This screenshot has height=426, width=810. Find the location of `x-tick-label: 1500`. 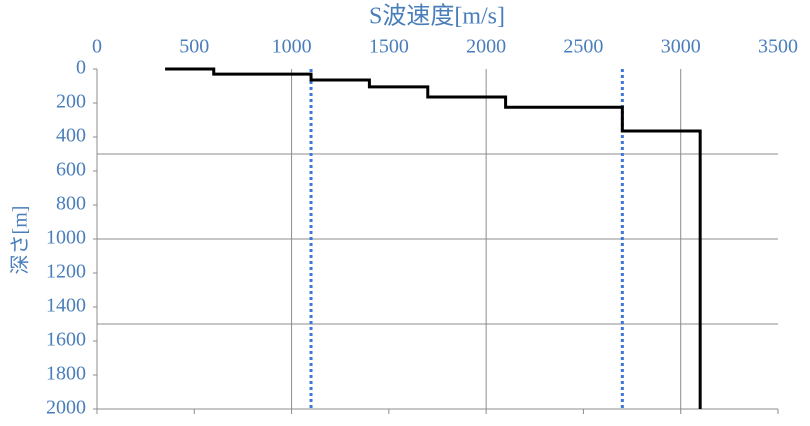

x-tick-label: 1500 is located at coordinates (389, 47).